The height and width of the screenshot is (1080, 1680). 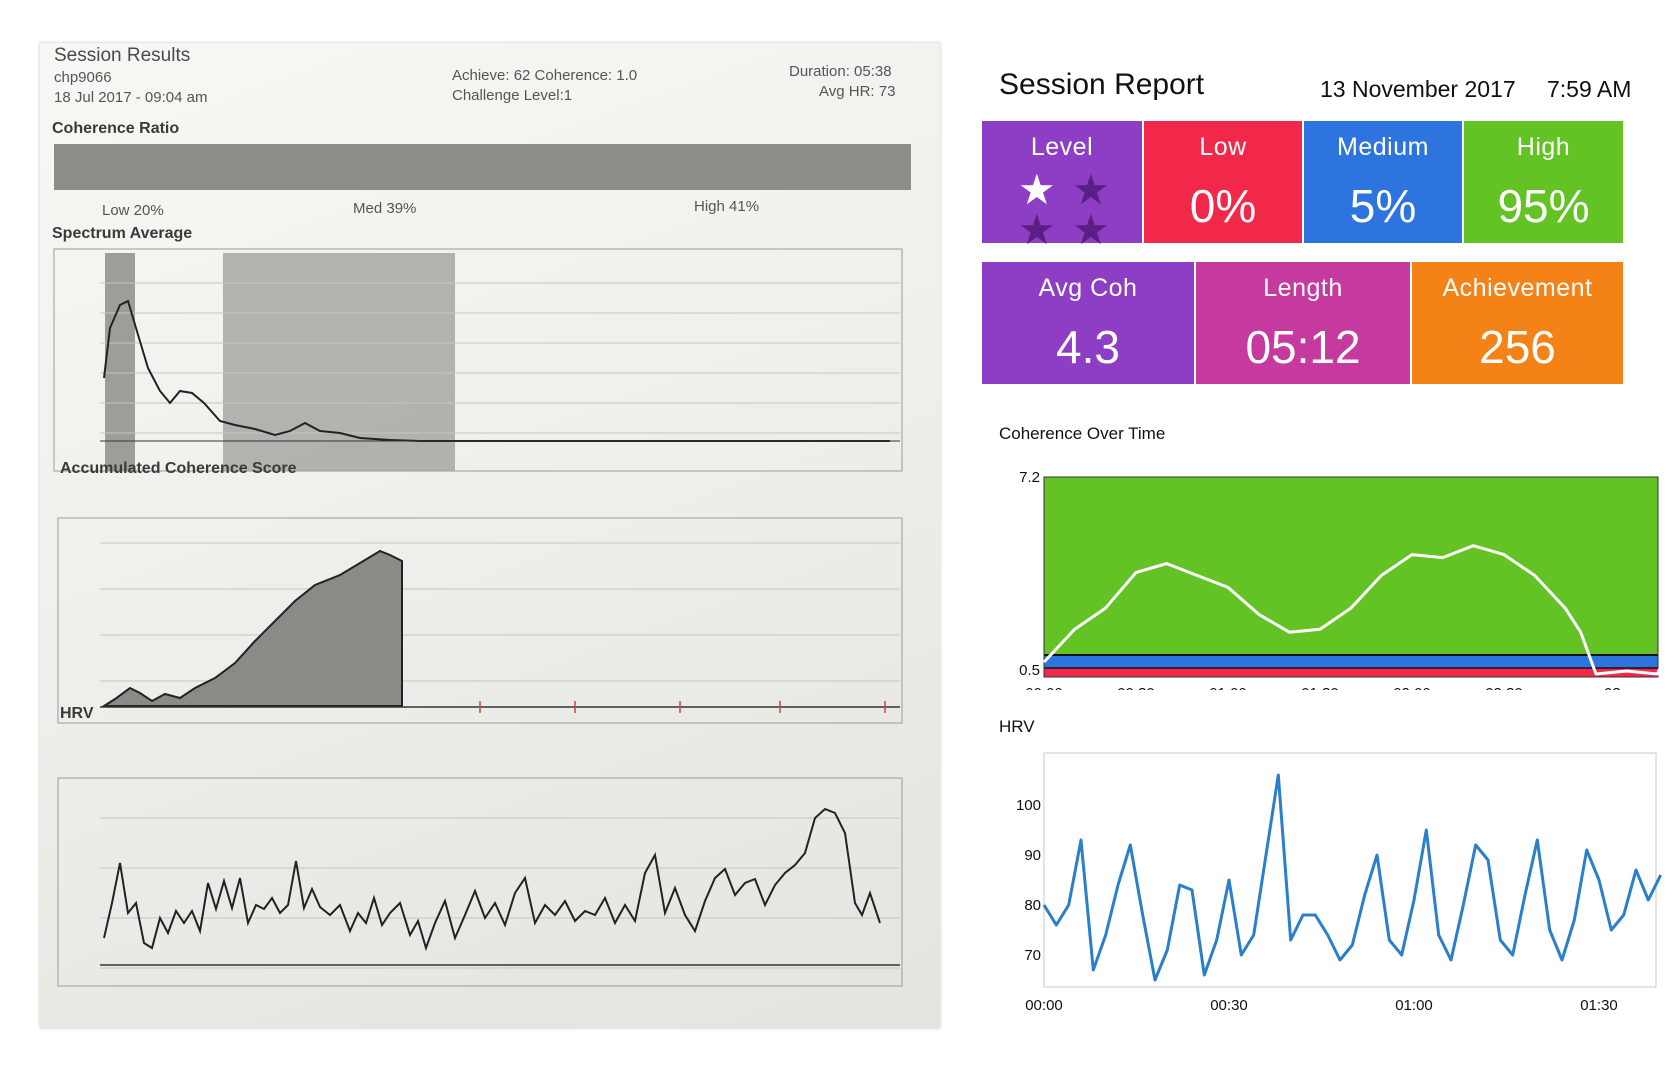 What do you see at coordinates (1517, 347) in the screenshot?
I see `achievement-value: 256` at bounding box center [1517, 347].